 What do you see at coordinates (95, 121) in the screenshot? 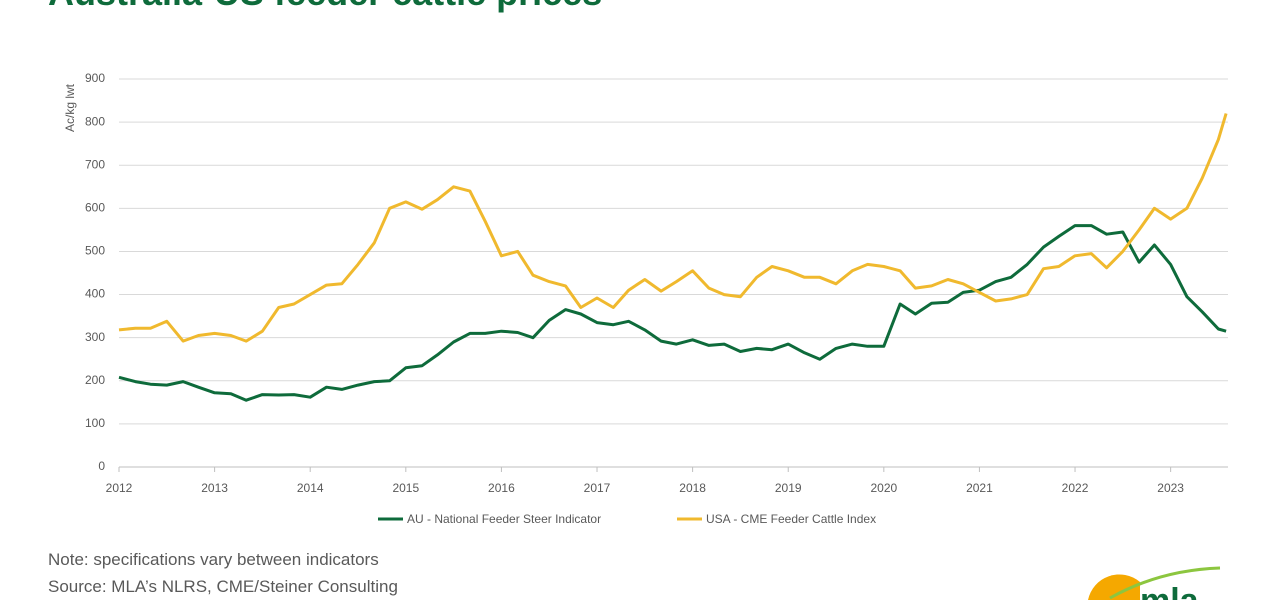
I see `y-tick-label: 800` at bounding box center [95, 121].